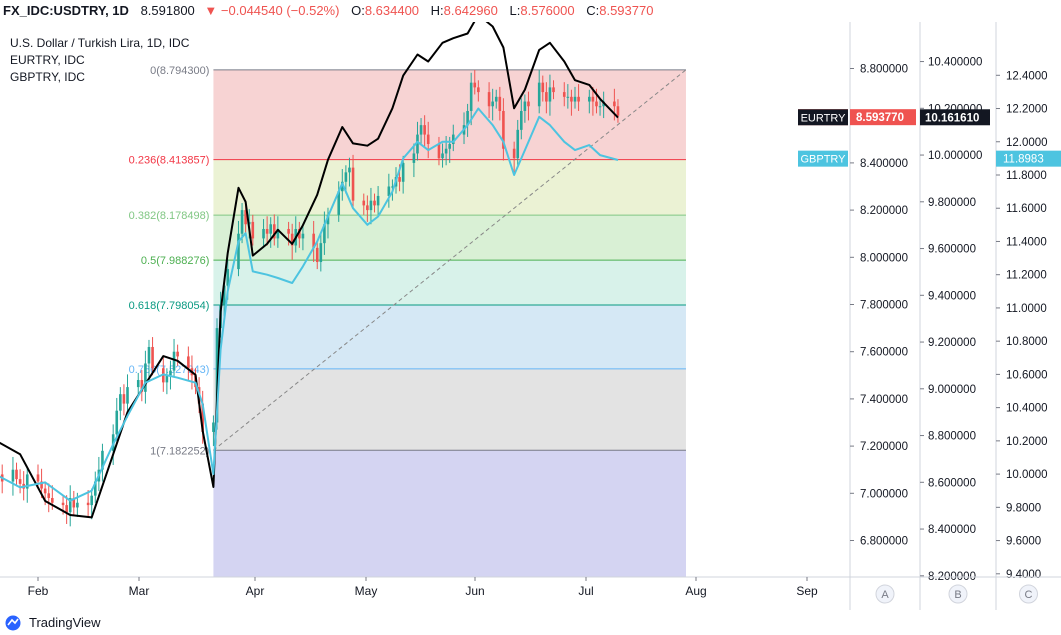 The image size is (1061, 635). Describe the element at coordinates (1027, 110) in the screenshot. I see `axis-tick-label: 12.2000` at that location.